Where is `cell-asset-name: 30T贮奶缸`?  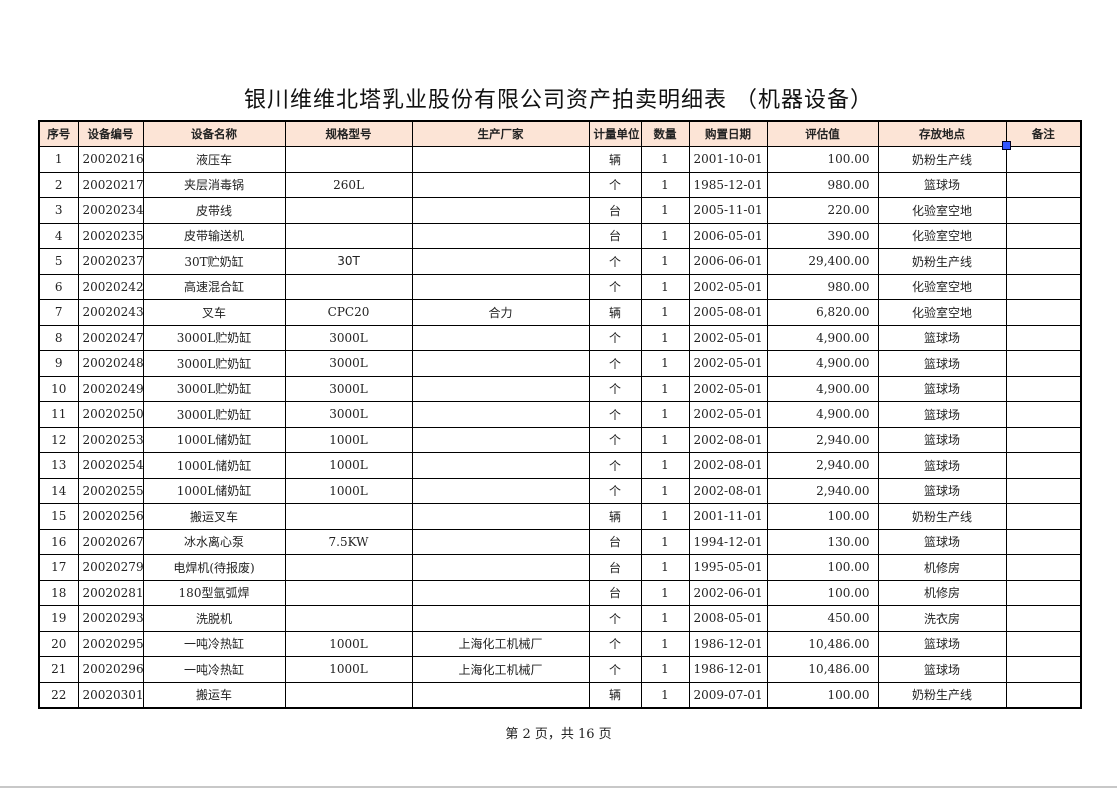
cell-asset-name: 30T贮奶缸 is located at coordinates (214, 261).